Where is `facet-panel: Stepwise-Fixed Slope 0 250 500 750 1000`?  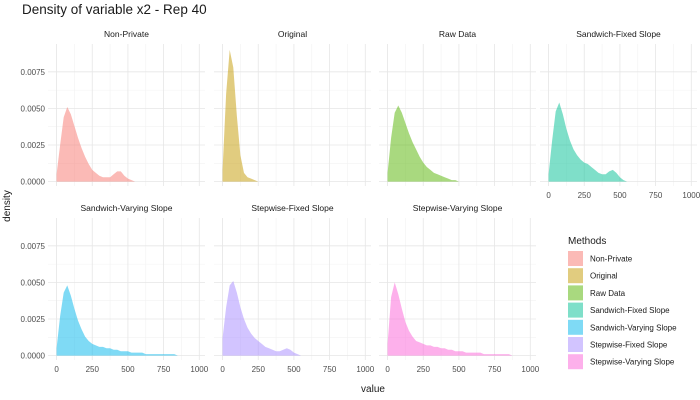
facet-panel: Stepwise-Fixed Slope 0 250 500 750 1000 is located at coordinates (294, 288).